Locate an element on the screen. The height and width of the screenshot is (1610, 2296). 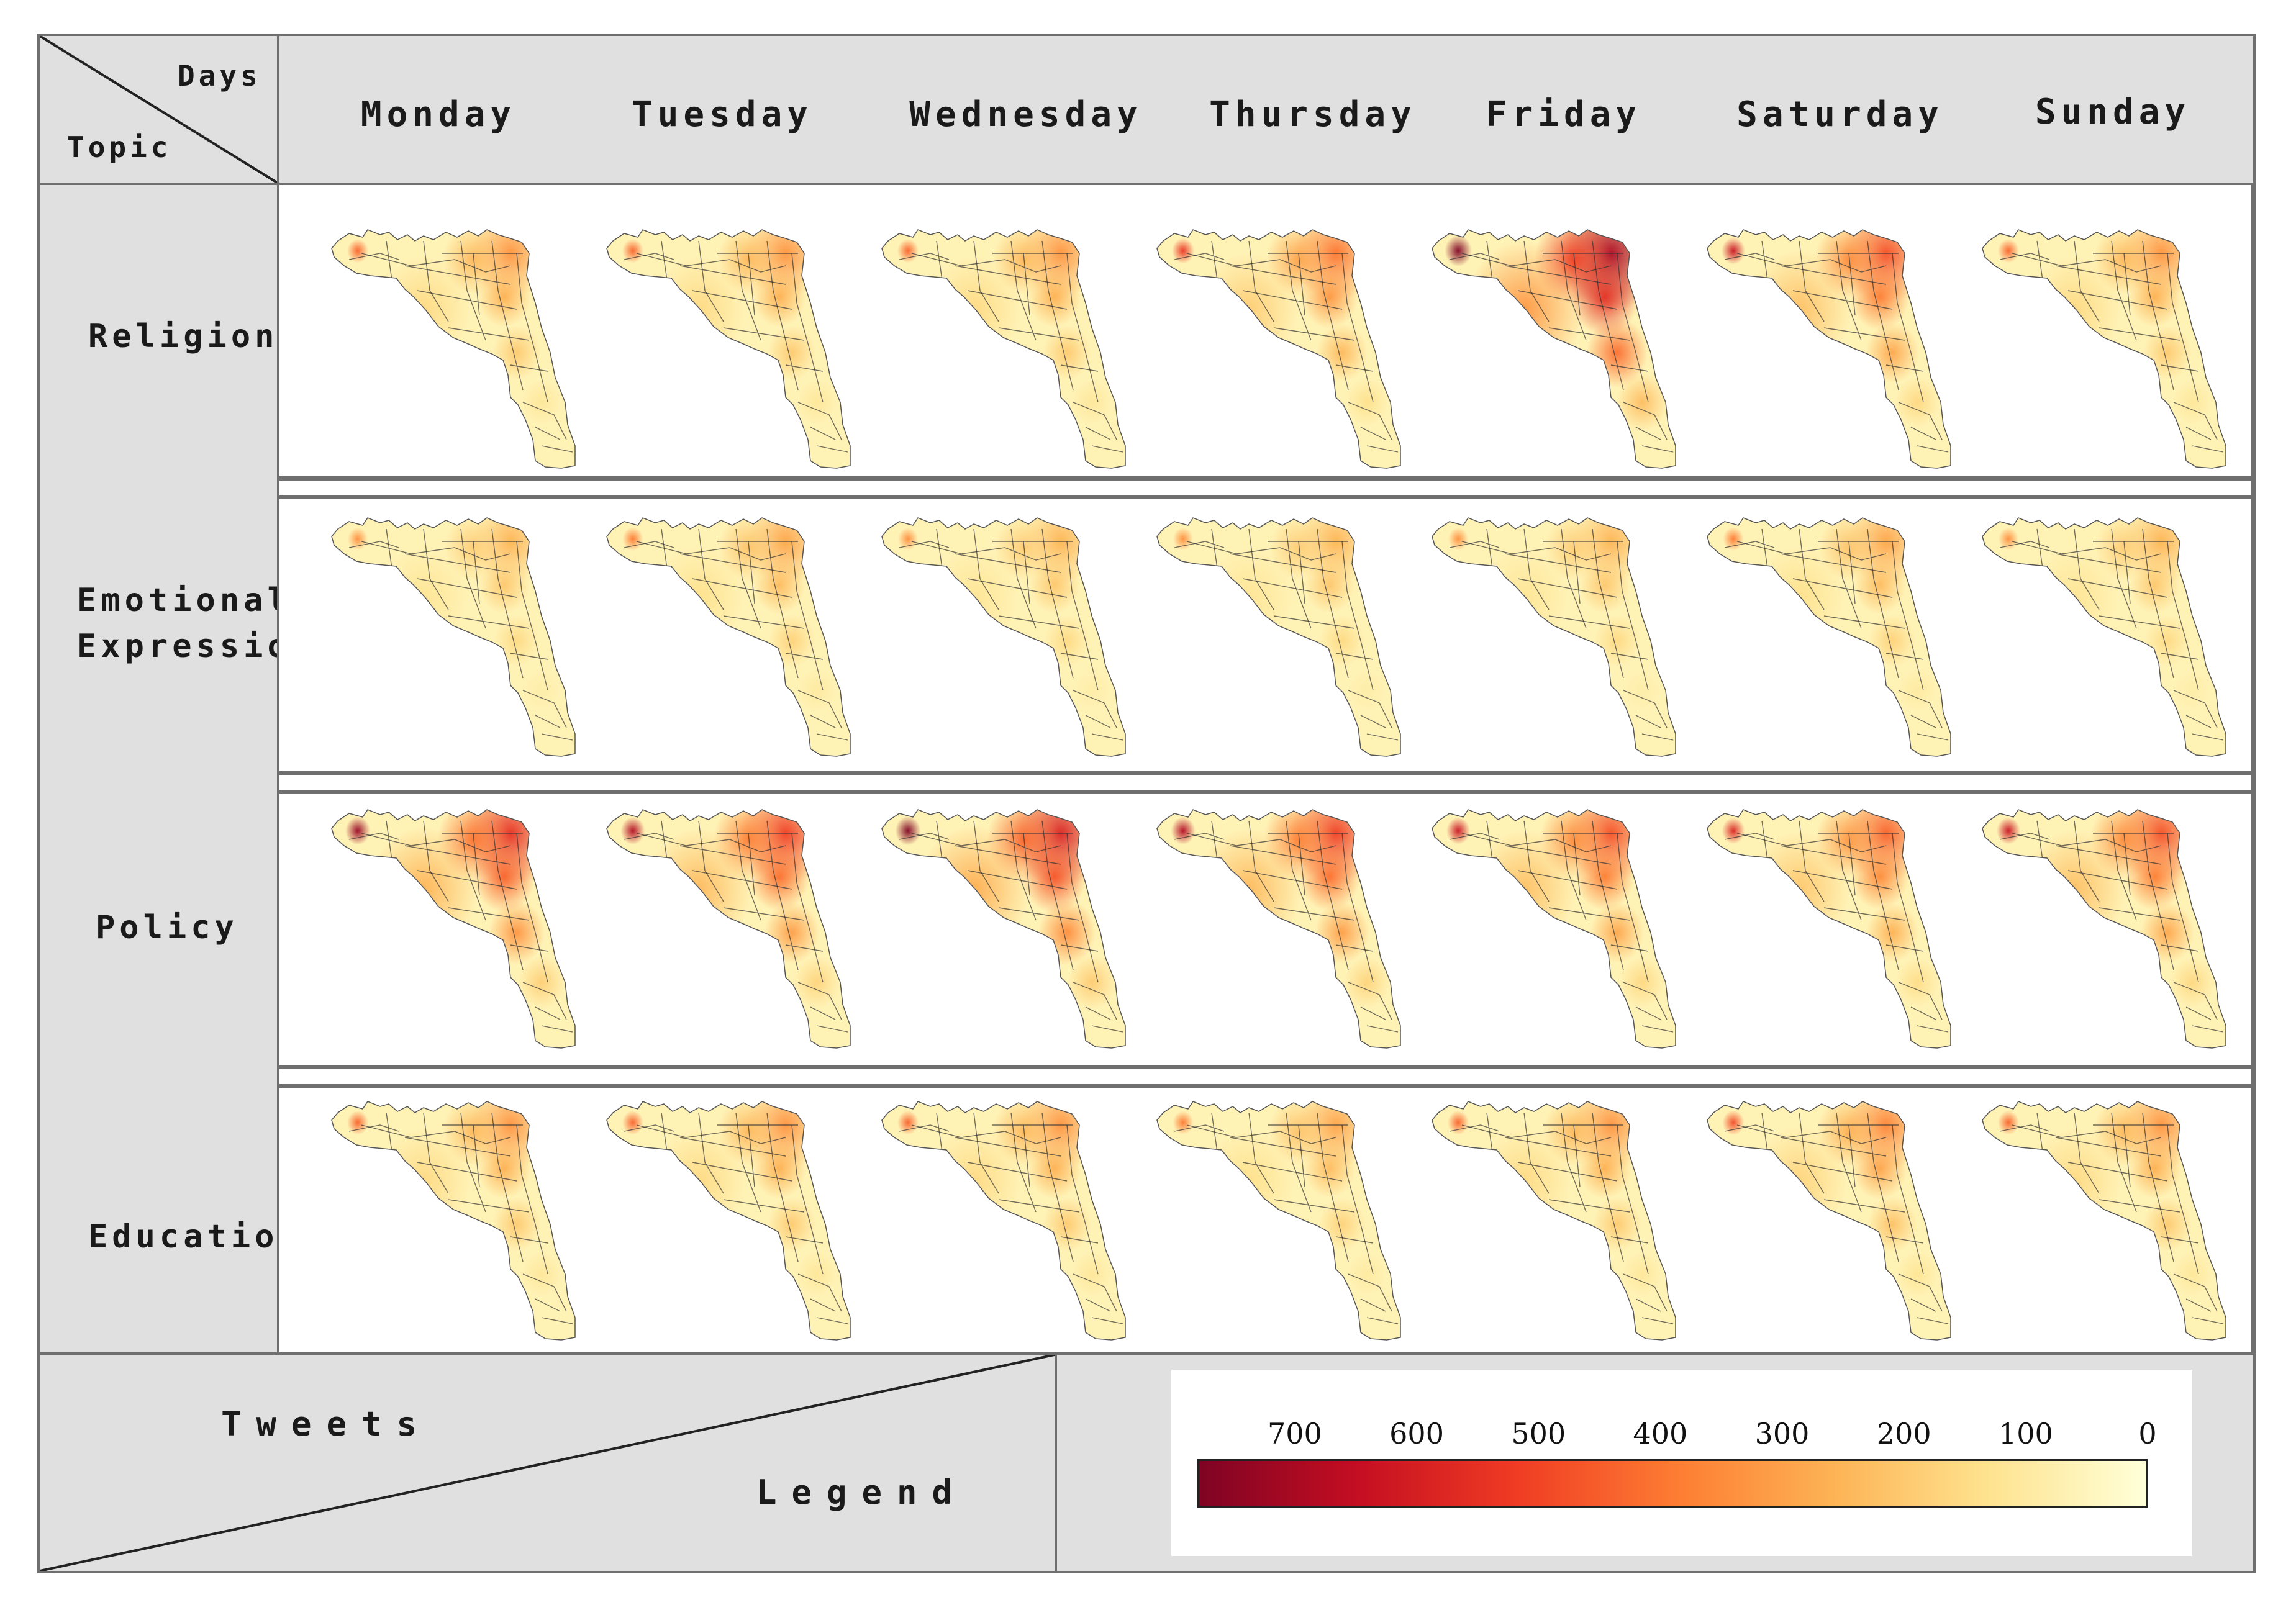
day-thursday: Thursday is located at coordinates (1313, 114).